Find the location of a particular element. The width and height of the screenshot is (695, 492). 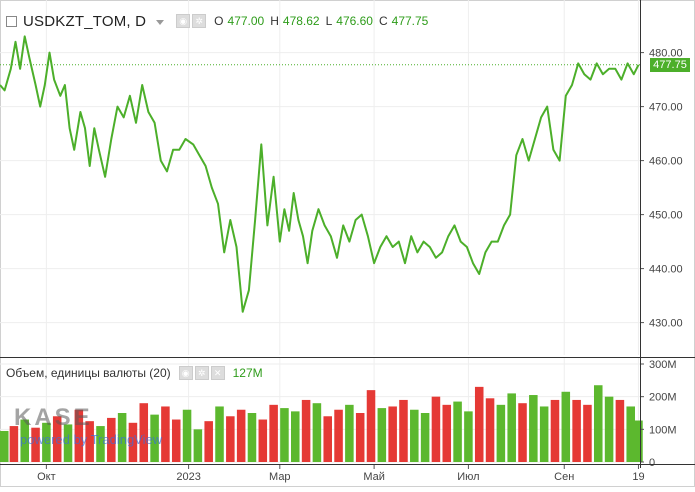

last-price-label: 477.75 is located at coordinates (670, 64).